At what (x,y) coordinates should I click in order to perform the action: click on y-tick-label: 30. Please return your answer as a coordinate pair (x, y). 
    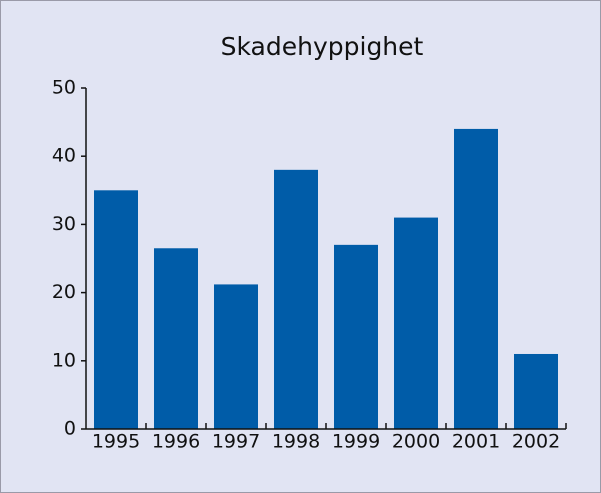
    Looking at the image, I should click on (64, 224).